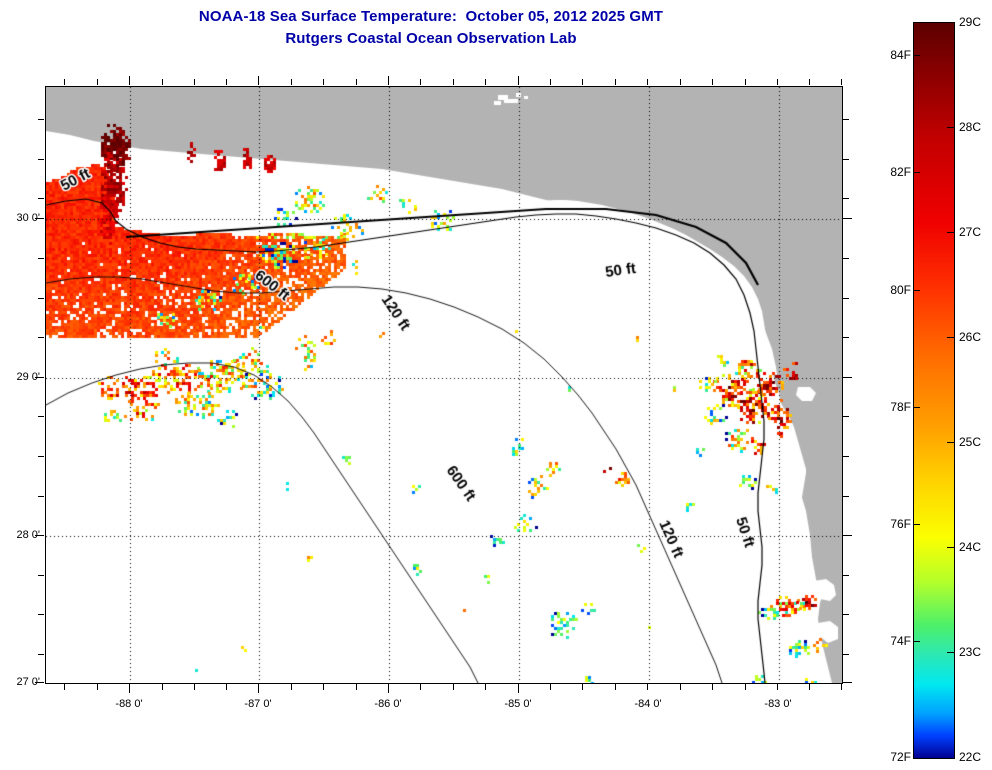 The image size is (992, 770). Describe the element at coordinates (970, 337) in the screenshot. I see `colorbar-celsius-label: 26C` at that location.